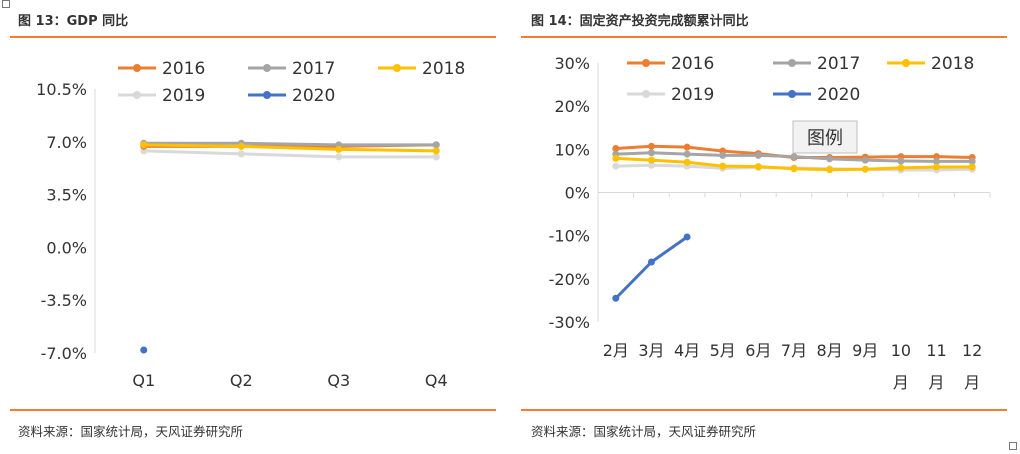  I want to click on legend-tooltip-box, so click(825, 137).